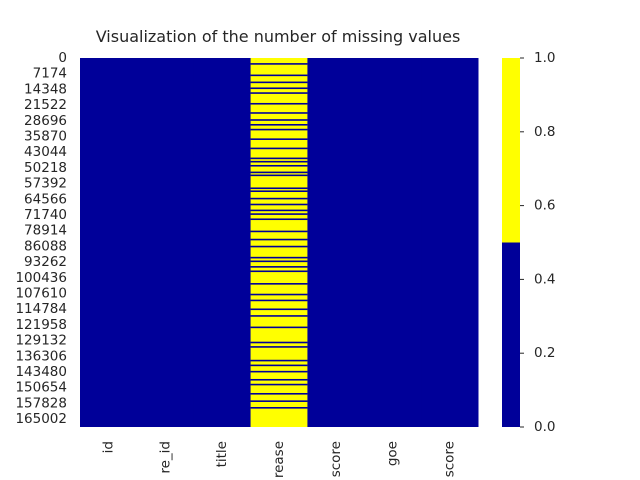 The width and height of the screenshot is (640, 480). Describe the element at coordinates (41, 341) in the screenshot. I see `row-tick-label: 129132` at that location.